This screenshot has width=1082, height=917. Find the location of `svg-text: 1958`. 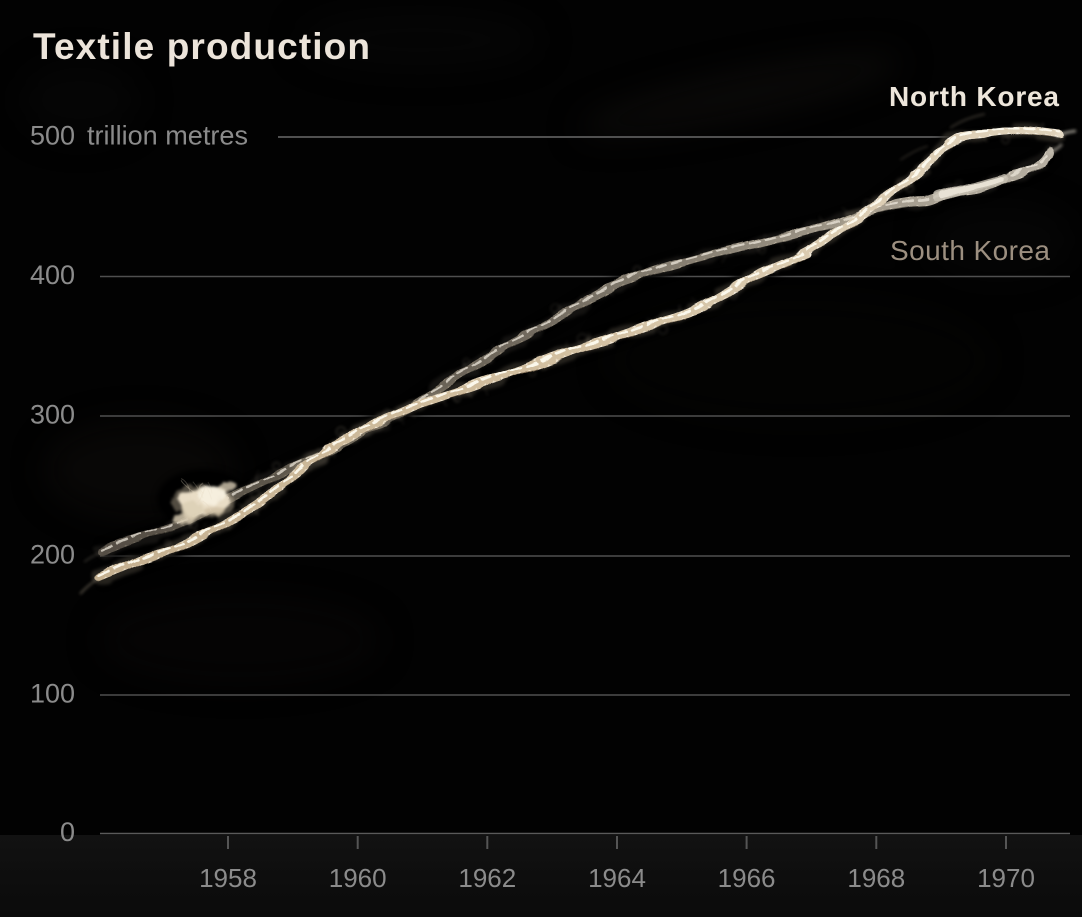

svg-text: 1958 is located at coordinates (228, 878).